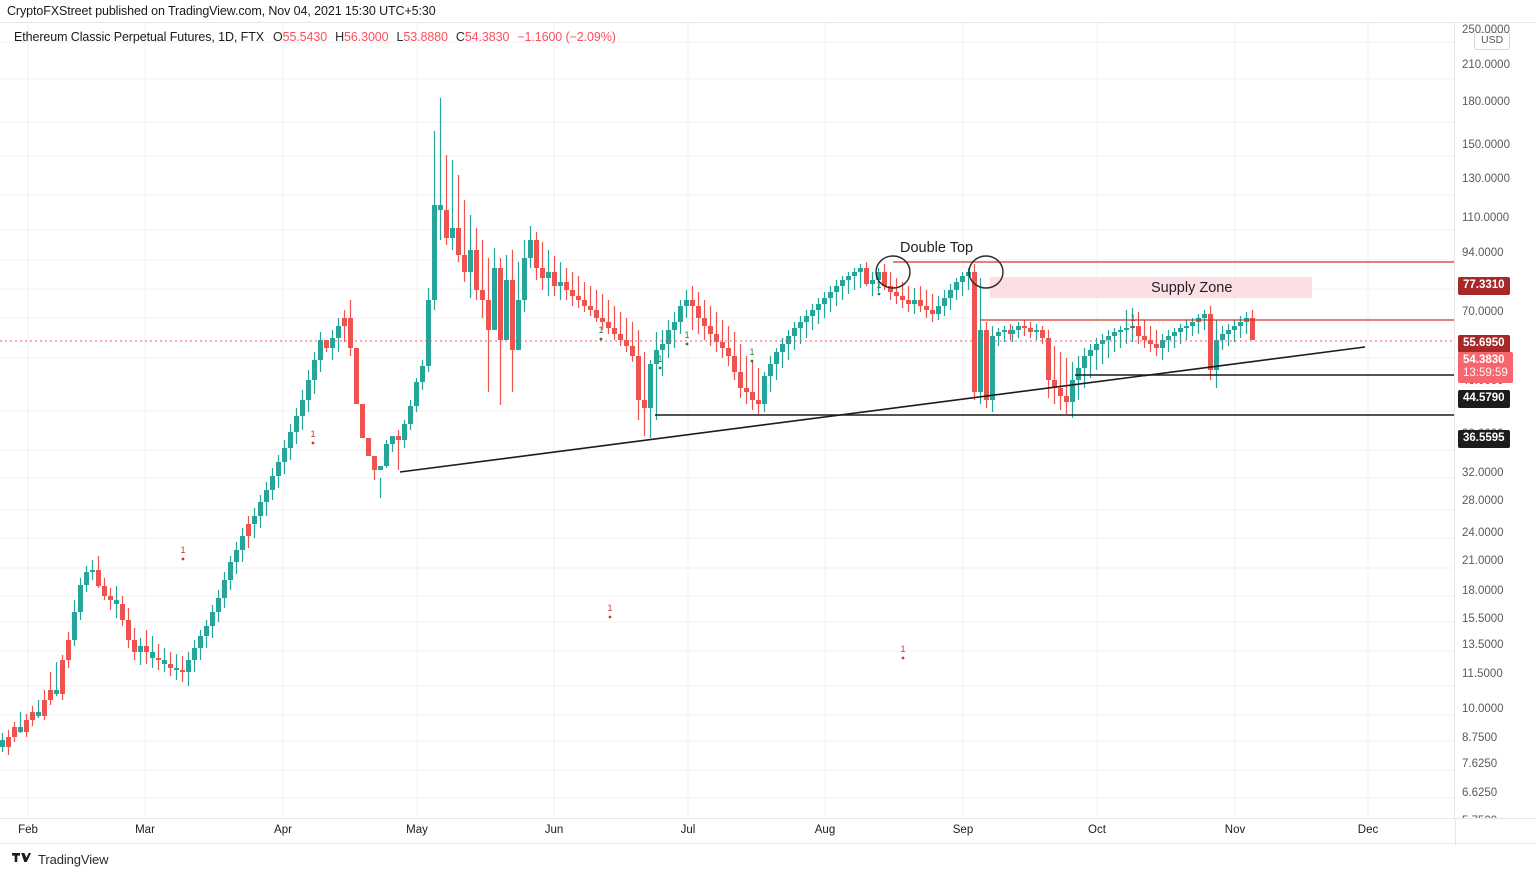 The height and width of the screenshot is (874, 1536). Describe the element at coordinates (768, 831) in the screenshot. I see `time-axis: Feb Mar Apr May Jun Jul Aug Sep Oct Nov Dec` at that location.